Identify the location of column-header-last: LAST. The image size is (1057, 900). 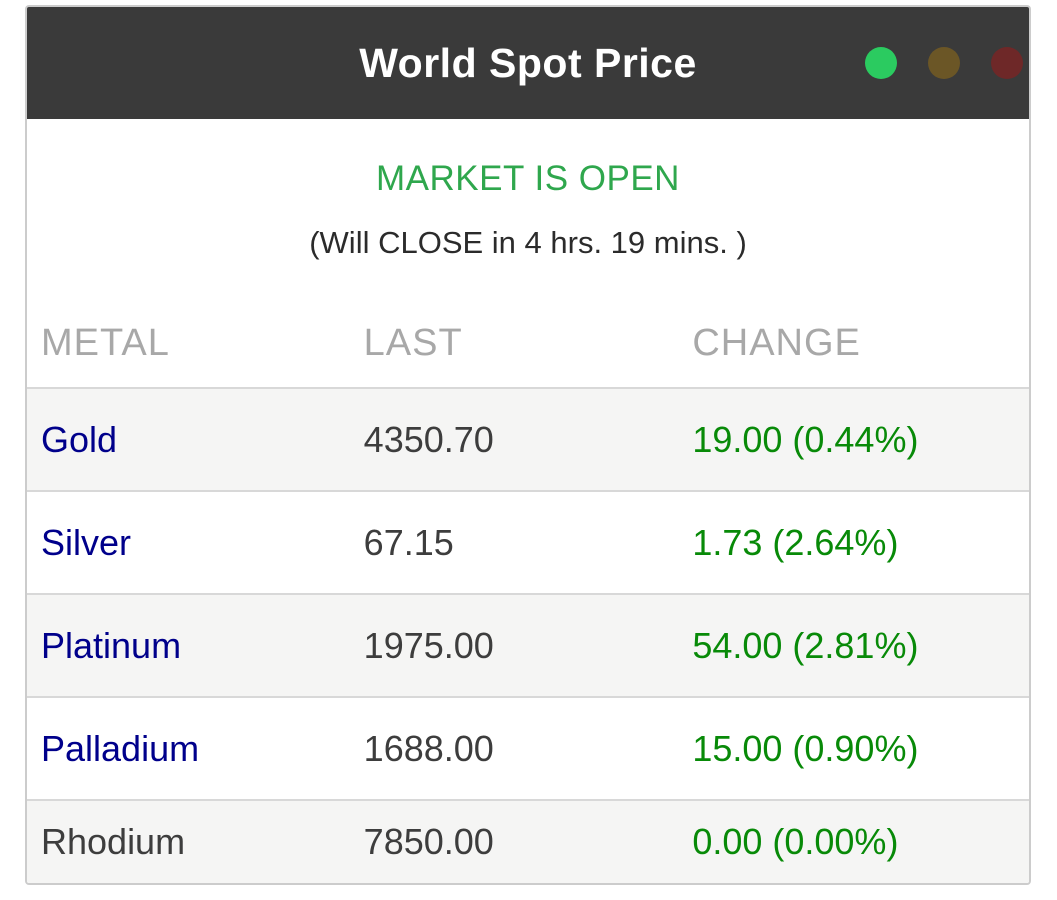
(413, 342).